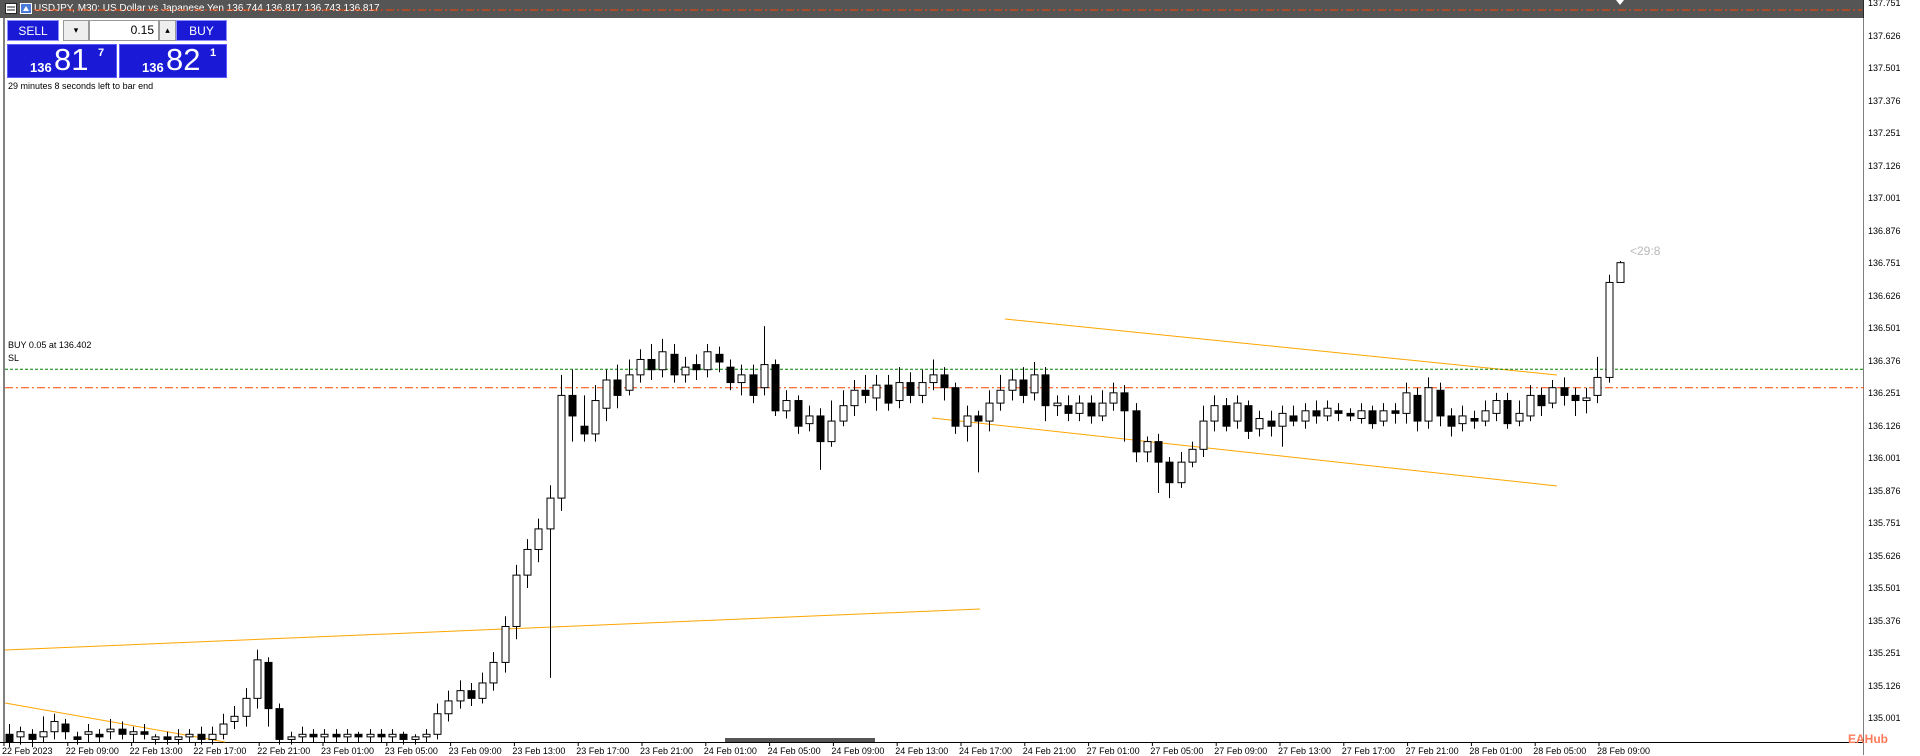 The image size is (1920, 756). What do you see at coordinates (11, 8) in the screenshot?
I see `chart-window-icon` at bounding box center [11, 8].